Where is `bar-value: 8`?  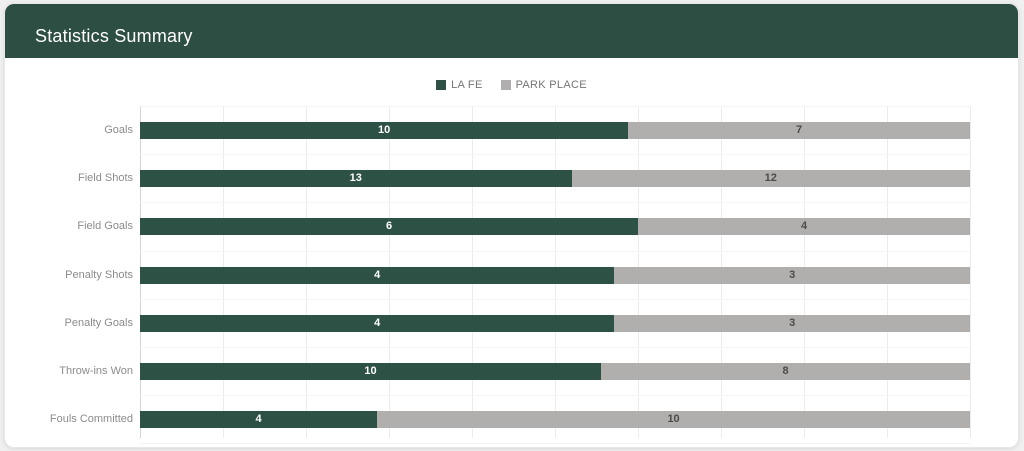 bar-value: 8 is located at coordinates (785, 371).